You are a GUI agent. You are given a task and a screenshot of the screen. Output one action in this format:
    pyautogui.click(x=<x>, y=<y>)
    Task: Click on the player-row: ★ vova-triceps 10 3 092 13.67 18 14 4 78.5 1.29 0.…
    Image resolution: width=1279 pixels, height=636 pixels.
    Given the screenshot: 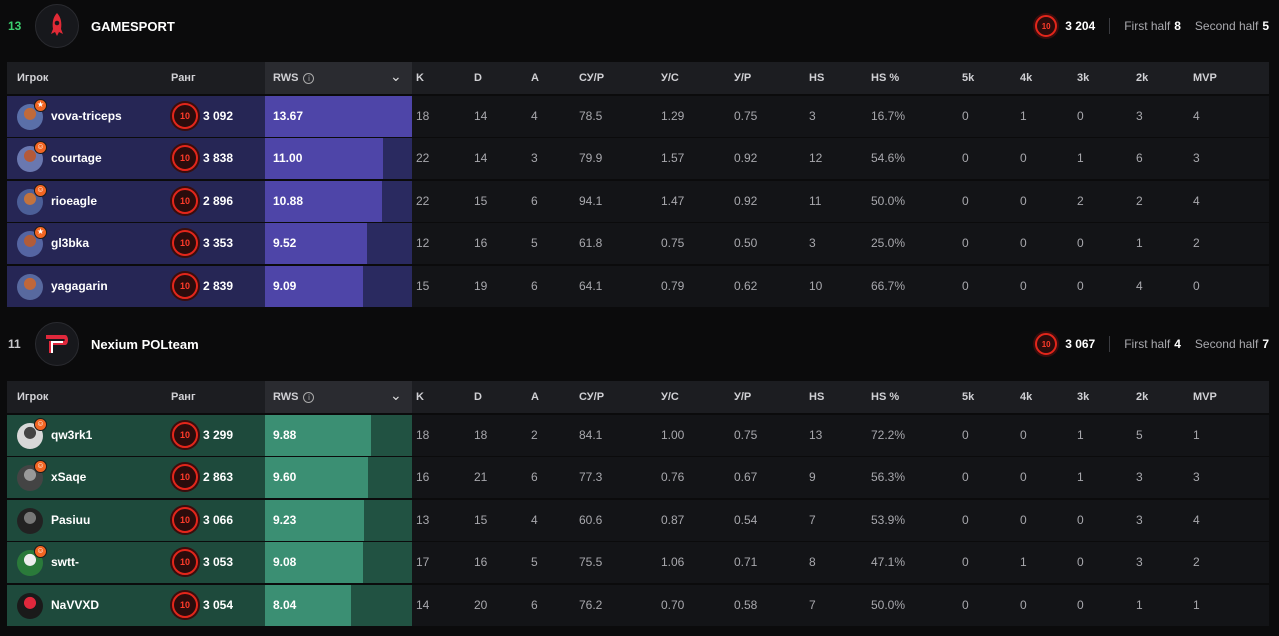 What is the action you would take?
    pyautogui.click(x=638, y=116)
    